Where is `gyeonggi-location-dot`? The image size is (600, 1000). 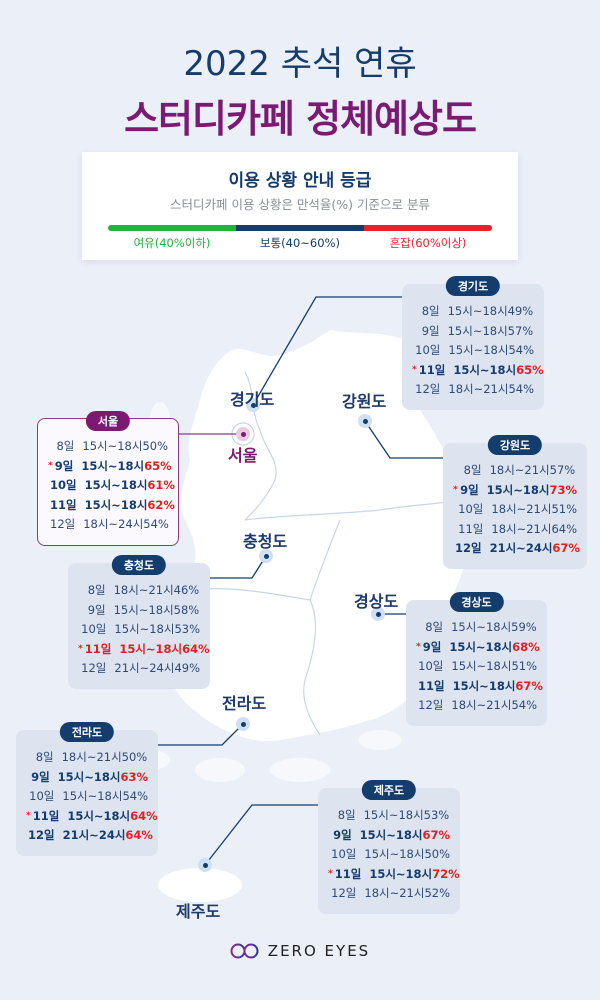
gyeonggi-location-dot is located at coordinates (253, 405).